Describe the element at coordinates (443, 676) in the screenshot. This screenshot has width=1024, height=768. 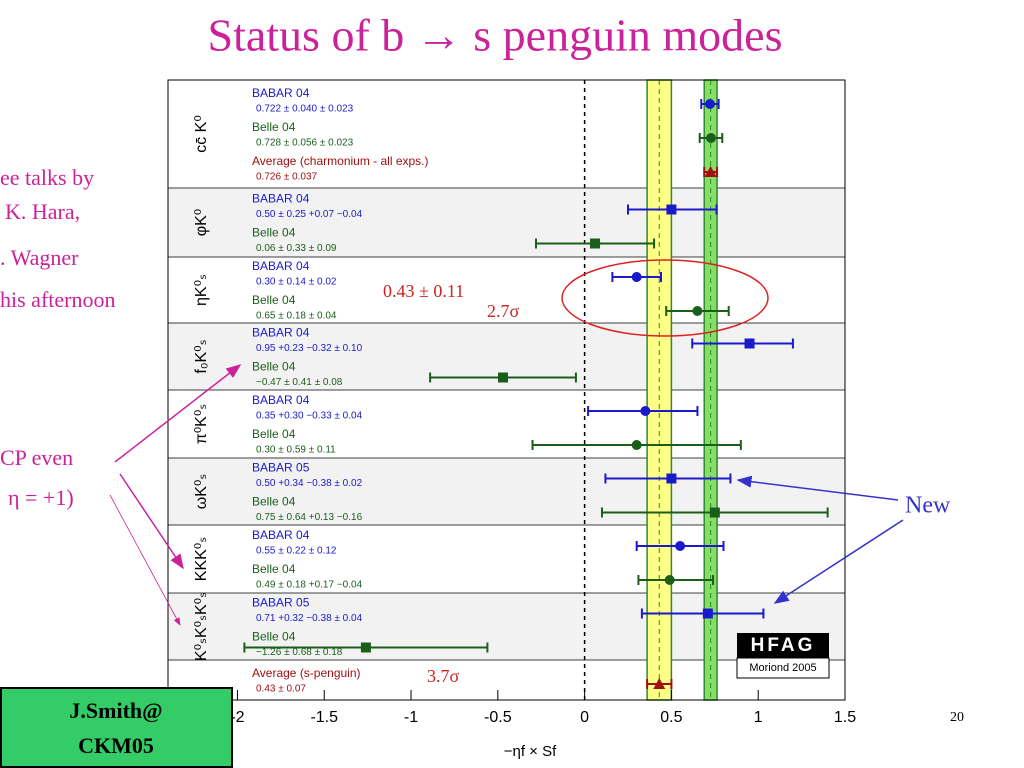
I see `annotation: 3.7σ` at that location.